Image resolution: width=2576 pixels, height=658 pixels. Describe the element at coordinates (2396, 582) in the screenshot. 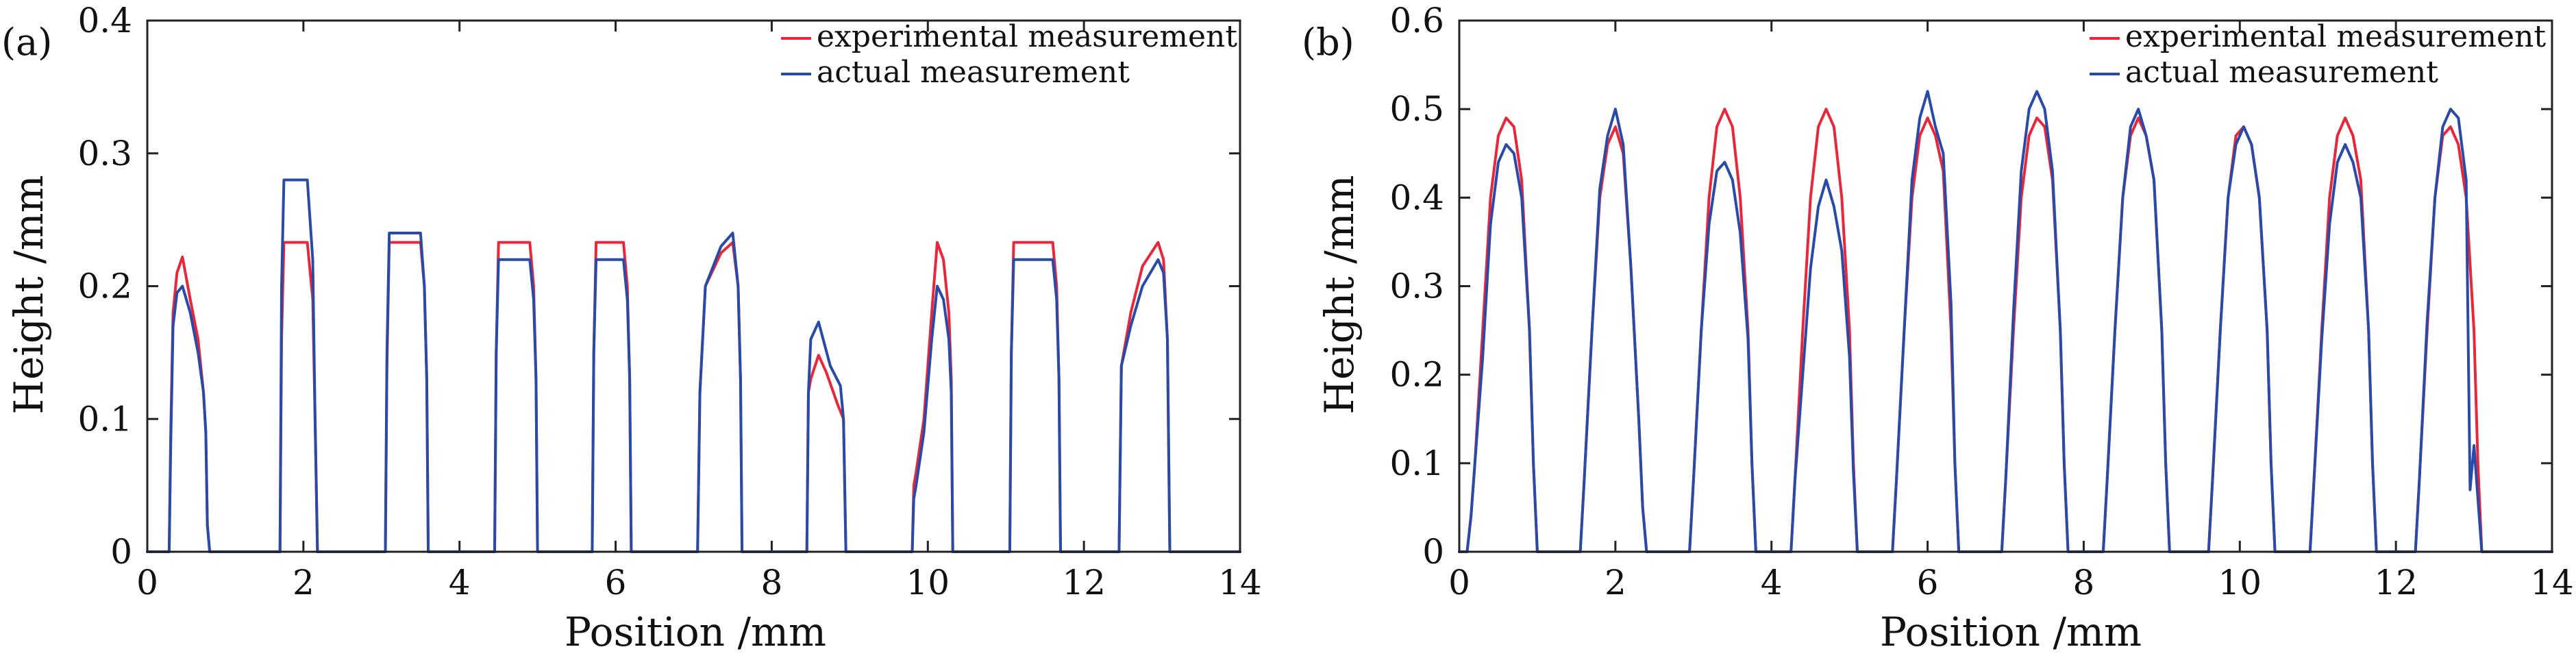

I see `x-tick-label-b-6: 12` at that location.